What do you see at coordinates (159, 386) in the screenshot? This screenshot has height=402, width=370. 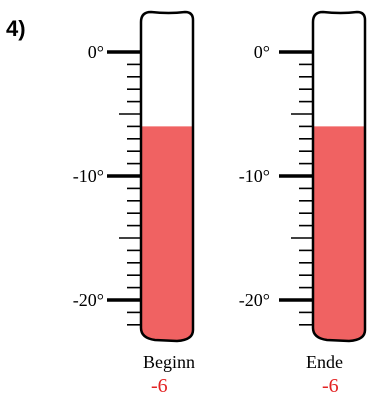 I see `value-beginn: -6` at bounding box center [159, 386].